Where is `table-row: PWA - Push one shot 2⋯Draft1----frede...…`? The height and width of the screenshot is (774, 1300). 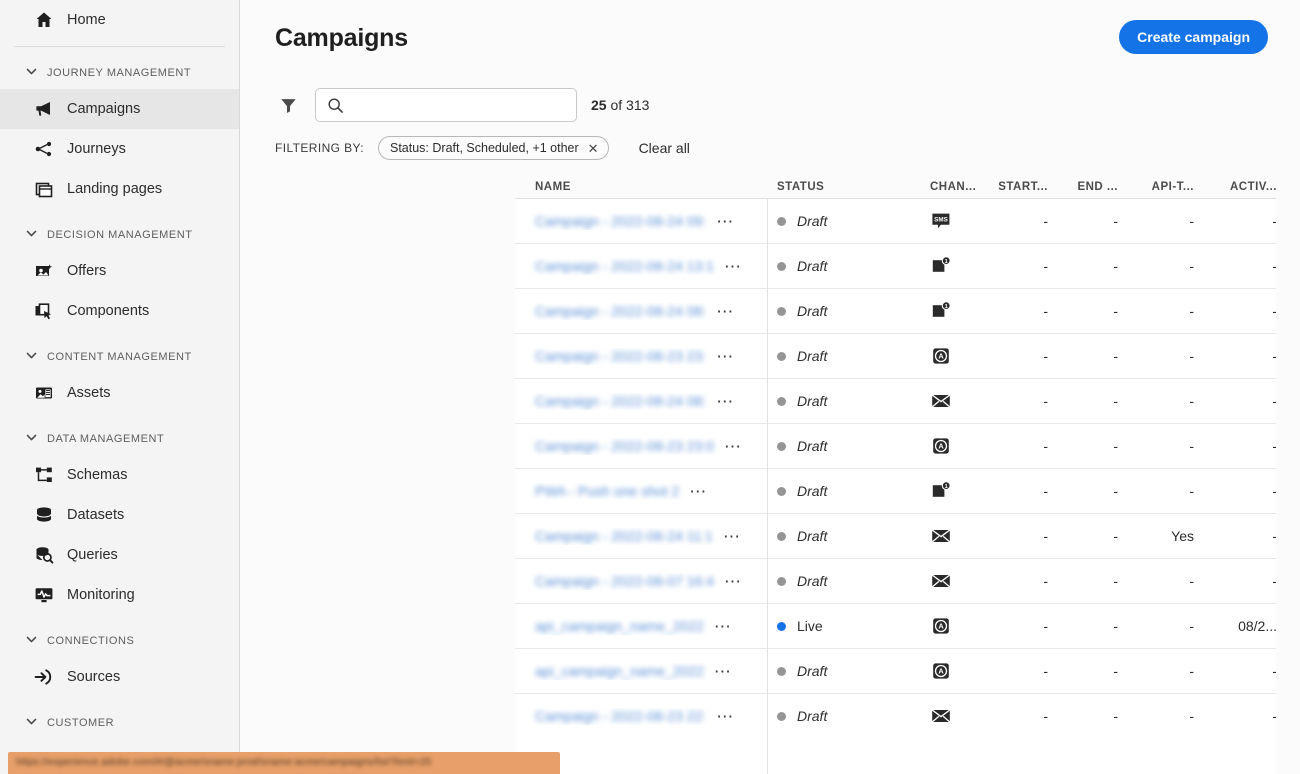
table-row: PWA - Push one shot 2⋯Draft1----frede...… is located at coordinates (907, 490).